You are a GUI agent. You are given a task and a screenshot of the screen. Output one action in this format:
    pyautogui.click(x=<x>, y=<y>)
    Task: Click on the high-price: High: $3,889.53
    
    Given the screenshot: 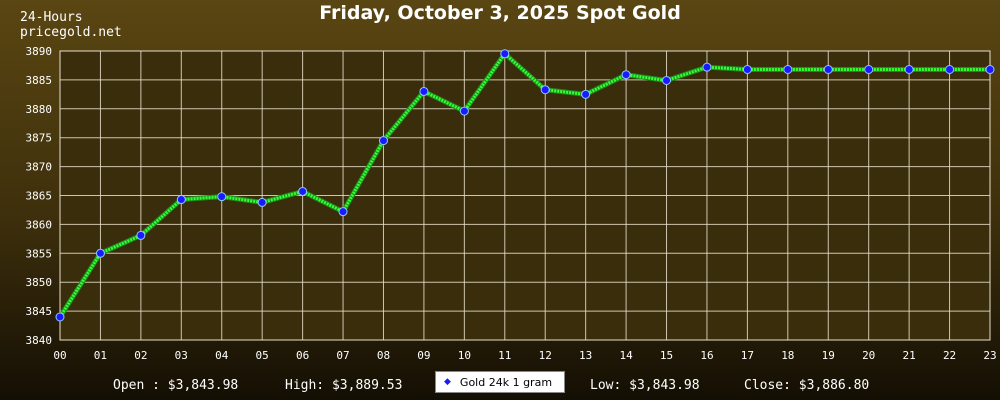 What is the action you would take?
    pyautogui.click(x=344, y=385)
    